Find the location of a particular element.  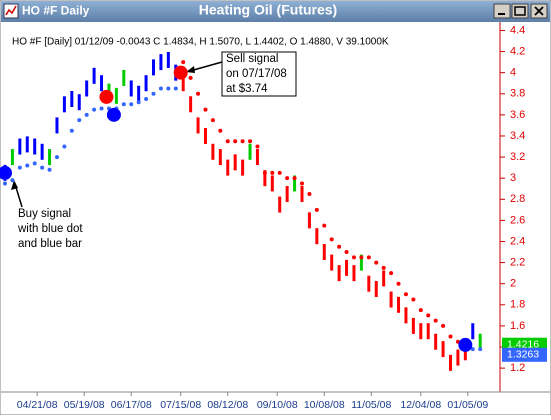

price-badge is located at coordinates (524, 354).